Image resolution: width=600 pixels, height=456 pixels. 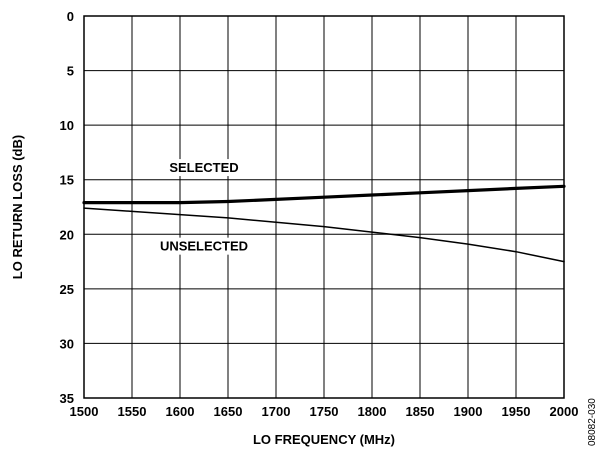 I want to click on figure-id: 08082-030, so click(x=592, y=422).